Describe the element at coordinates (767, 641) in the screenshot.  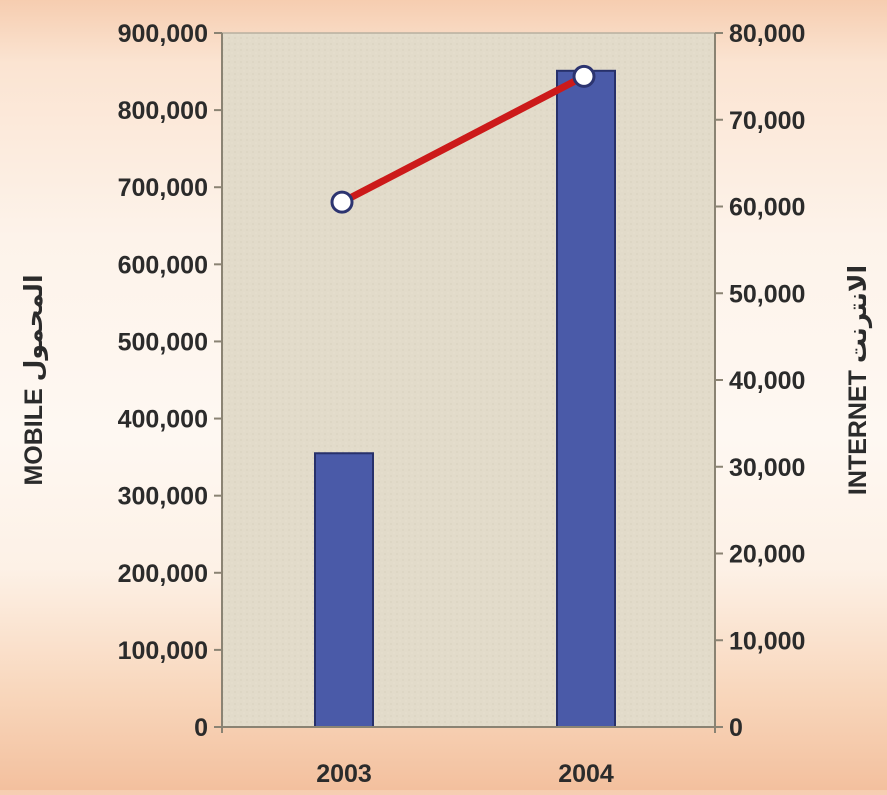
I see `right-tick-label: 10,000` at that location.